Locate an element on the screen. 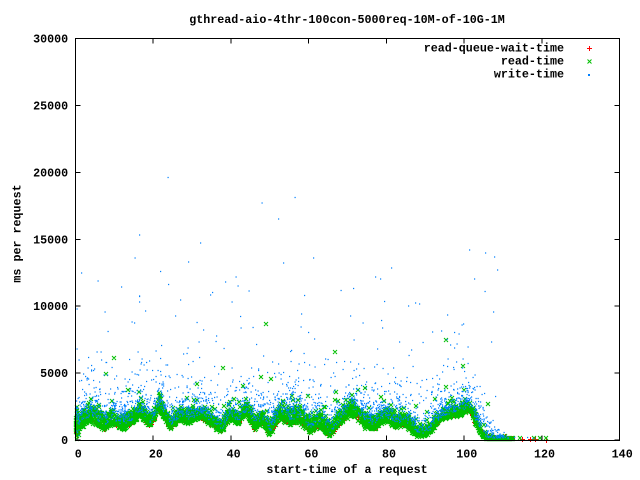  svg-text: ms per request is located at coordinates (17, 233).